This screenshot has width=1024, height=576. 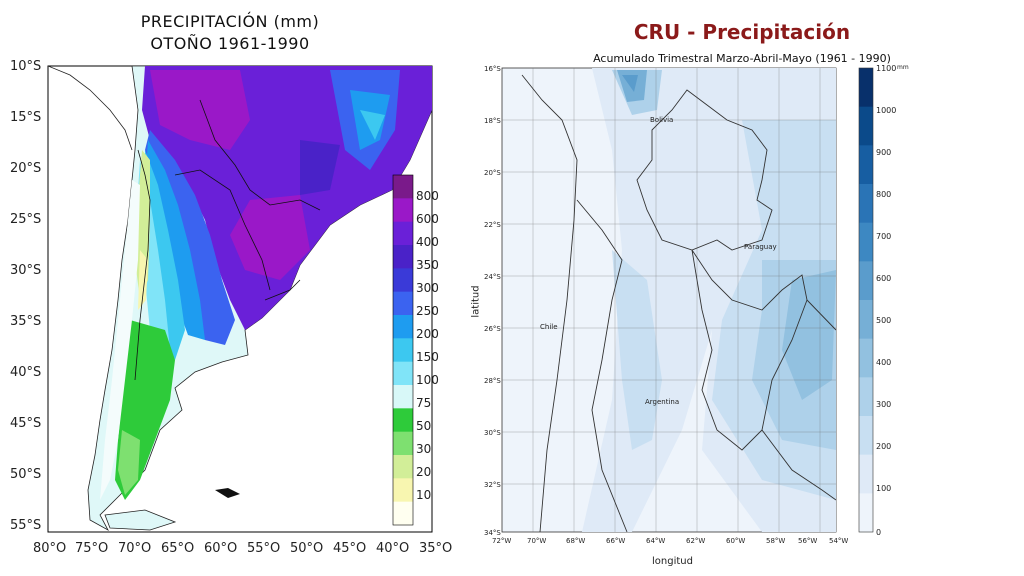 I want to click on legend-label: 0, so click(x=879, y=532).